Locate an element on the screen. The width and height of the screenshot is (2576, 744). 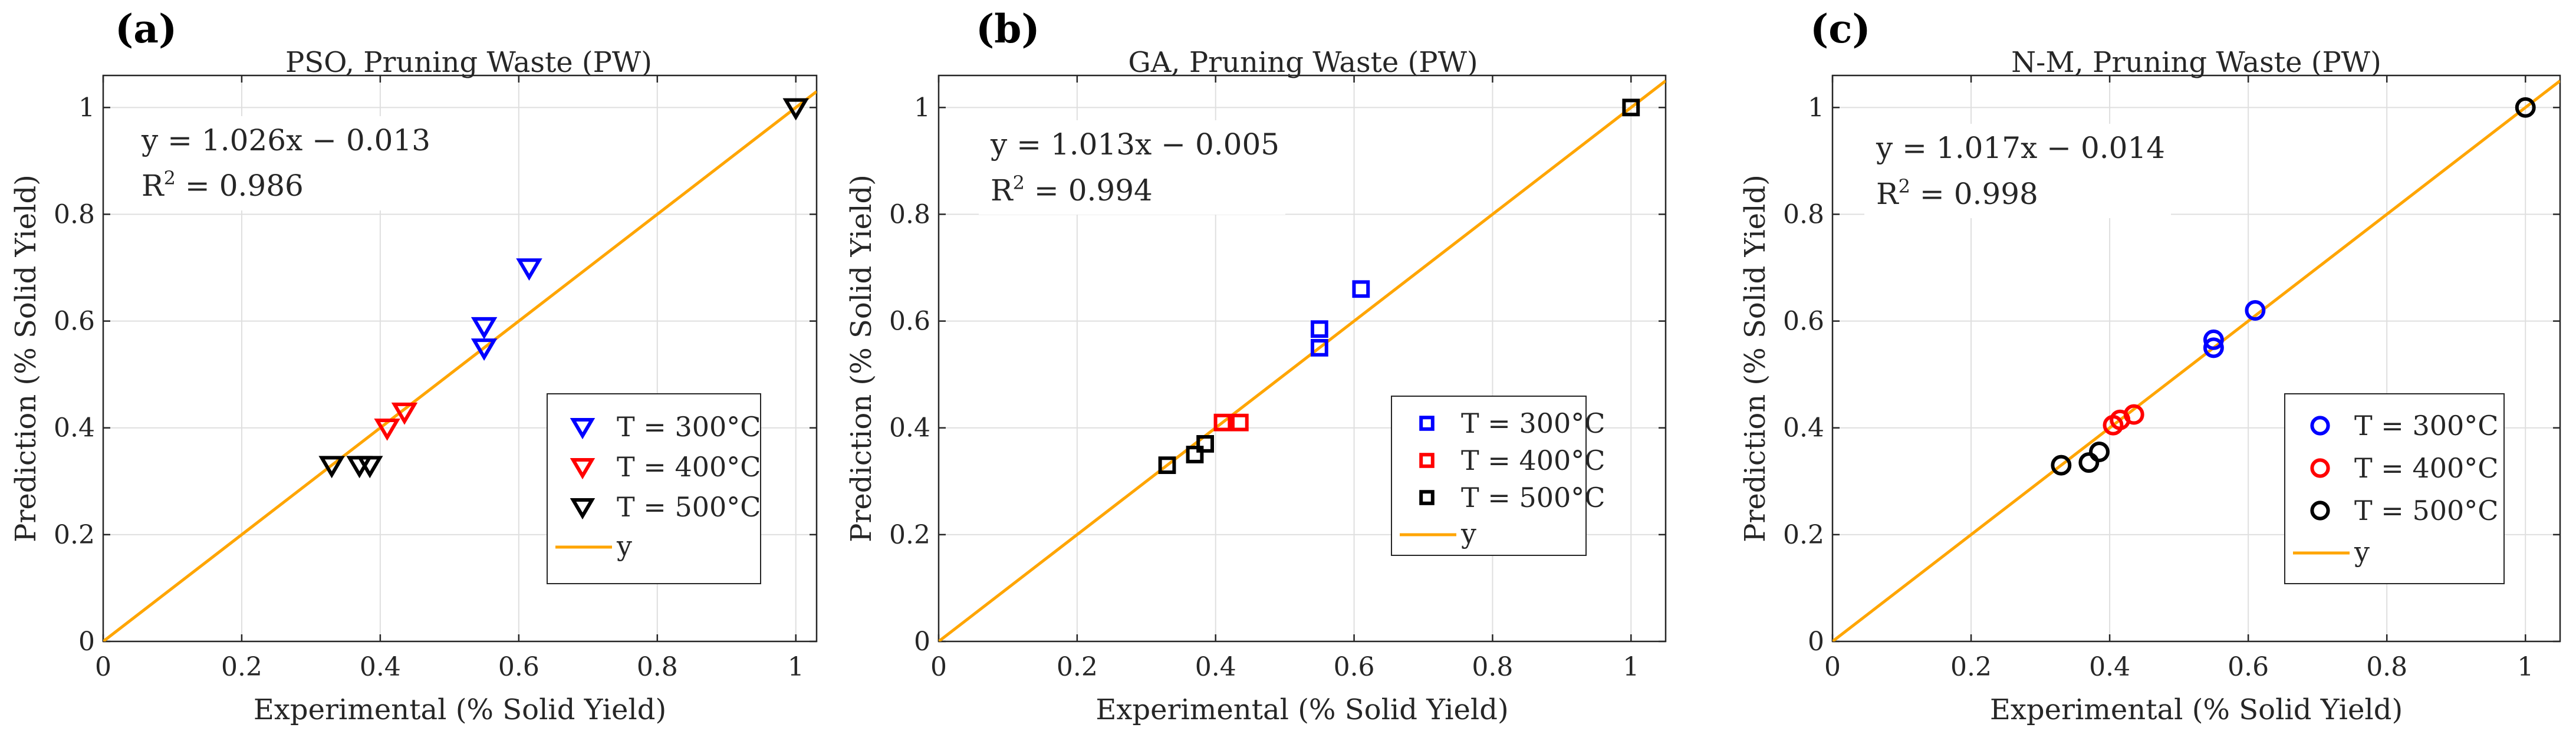
panel-label: (c) is located at coordinates (1840, 29).